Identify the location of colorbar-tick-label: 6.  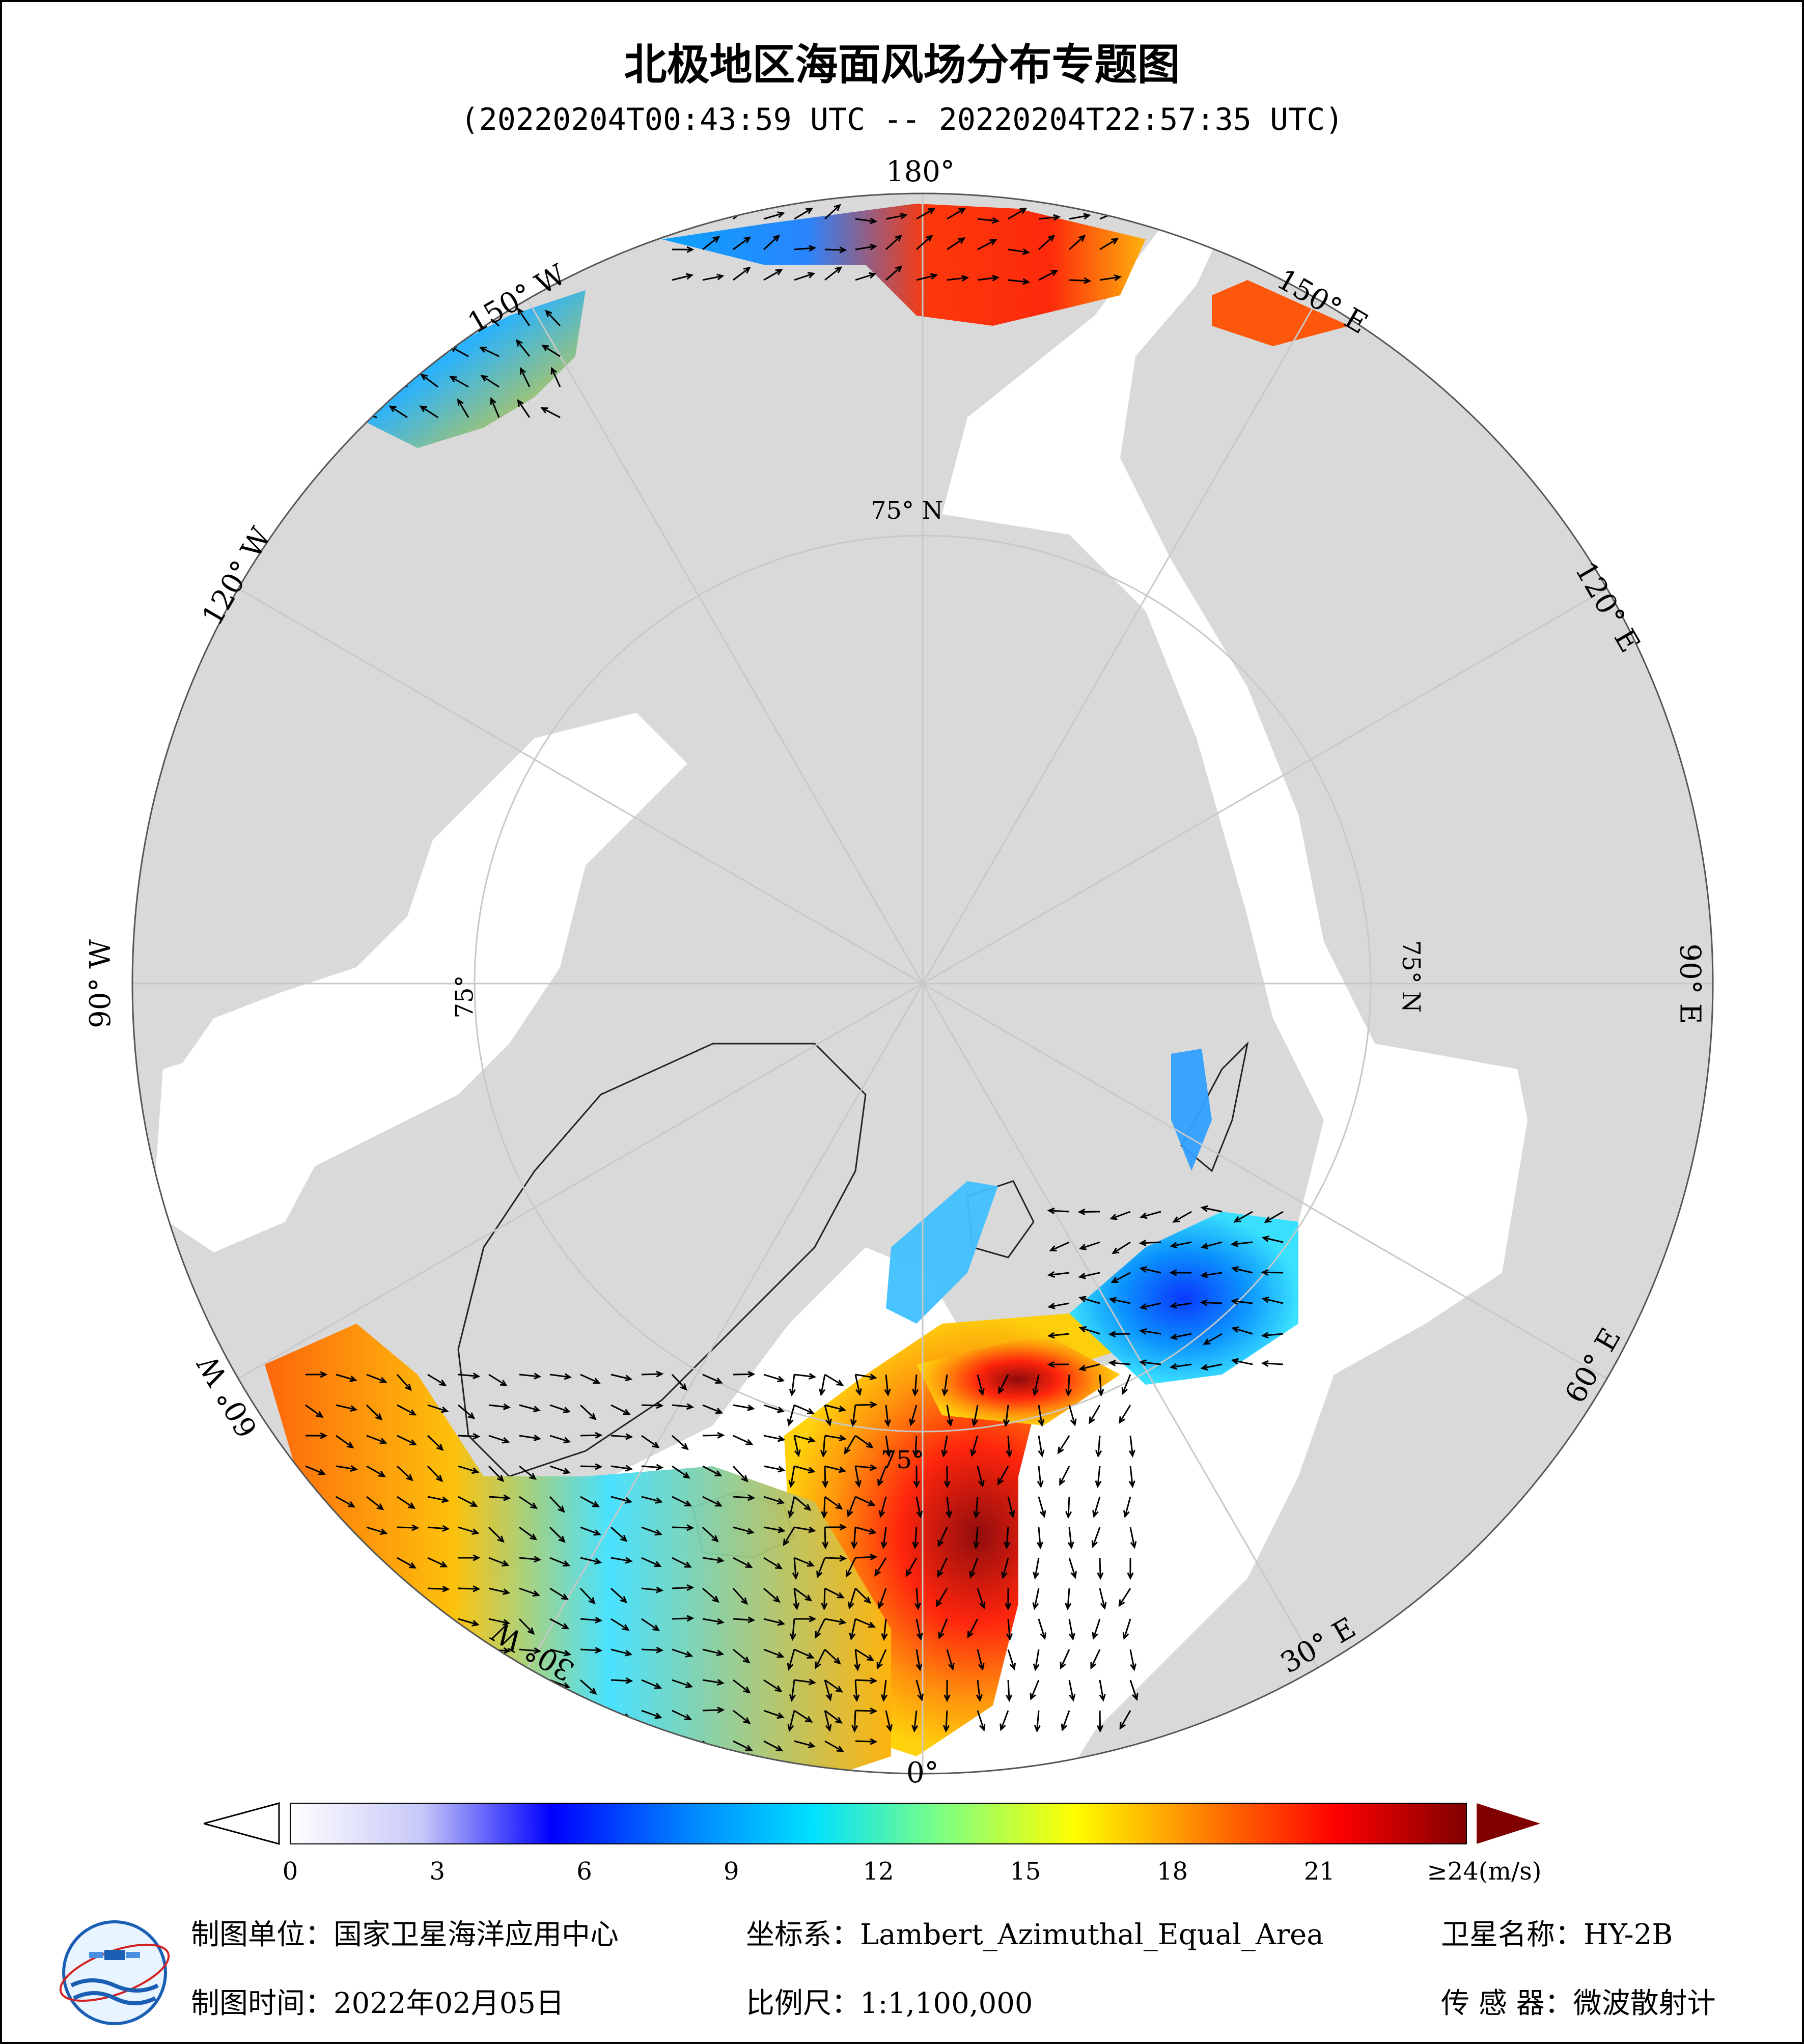
(584, 1871).